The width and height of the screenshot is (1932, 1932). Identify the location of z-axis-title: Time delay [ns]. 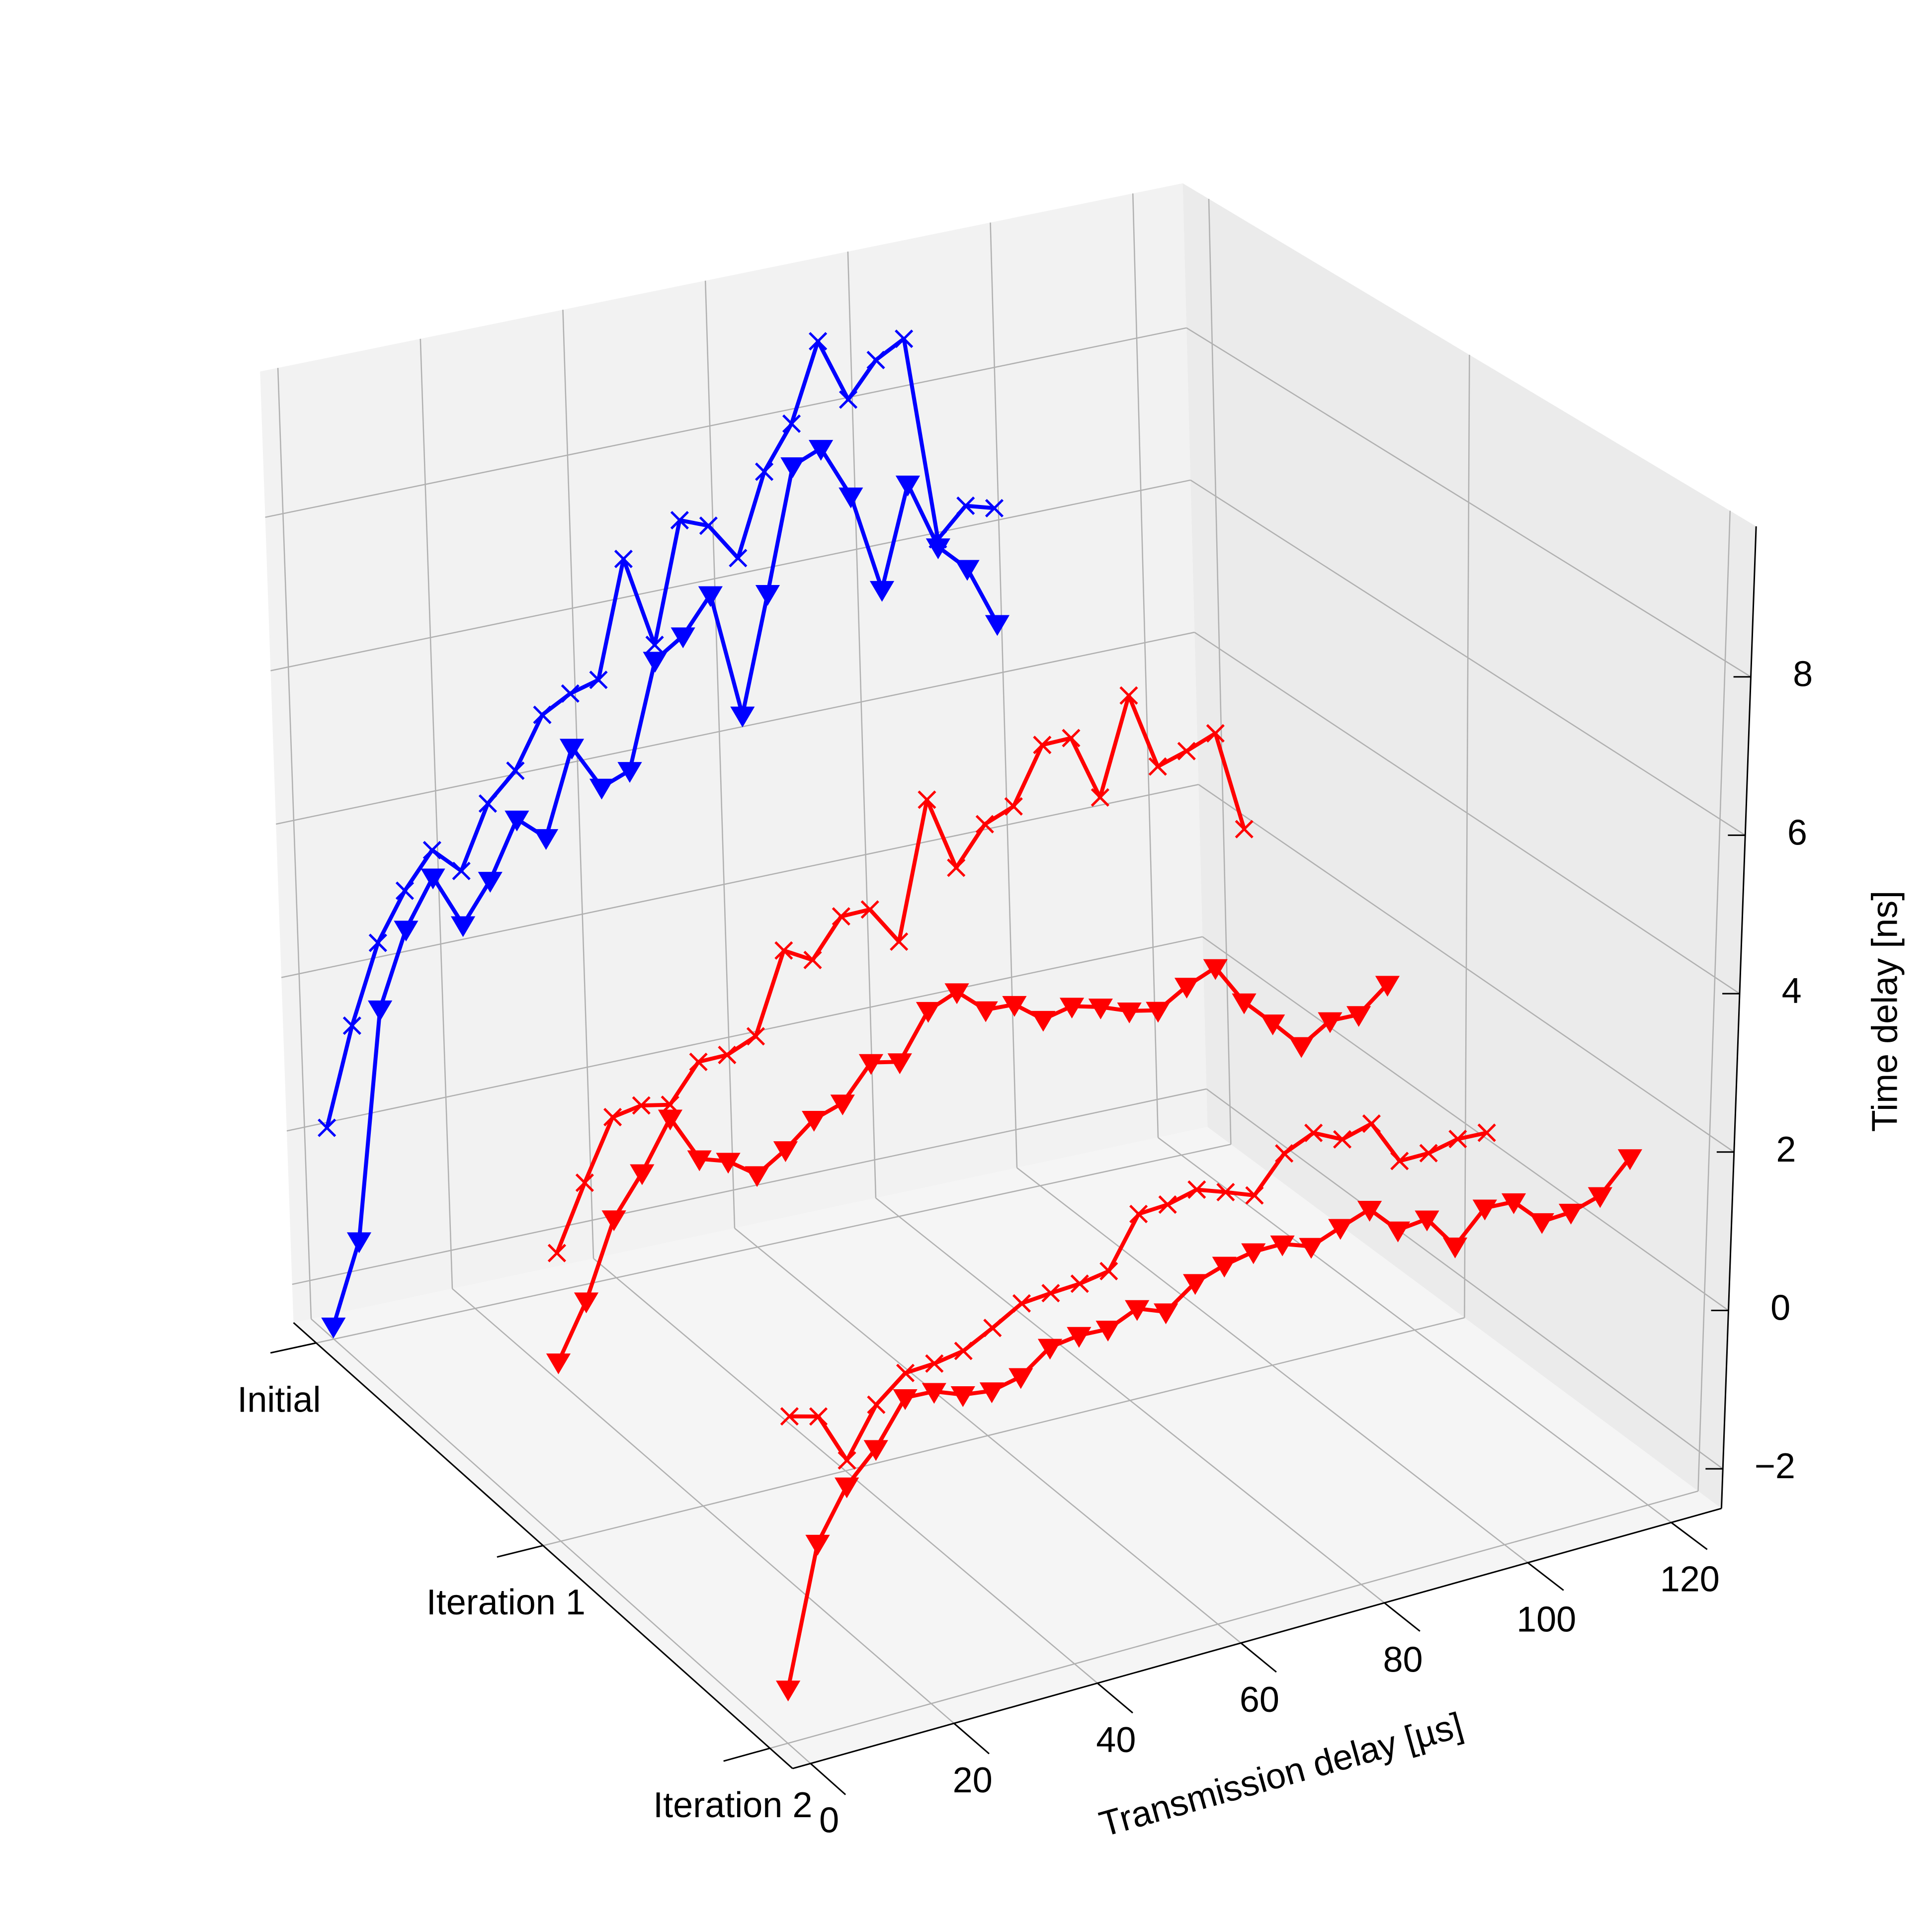
(1885, 1011).